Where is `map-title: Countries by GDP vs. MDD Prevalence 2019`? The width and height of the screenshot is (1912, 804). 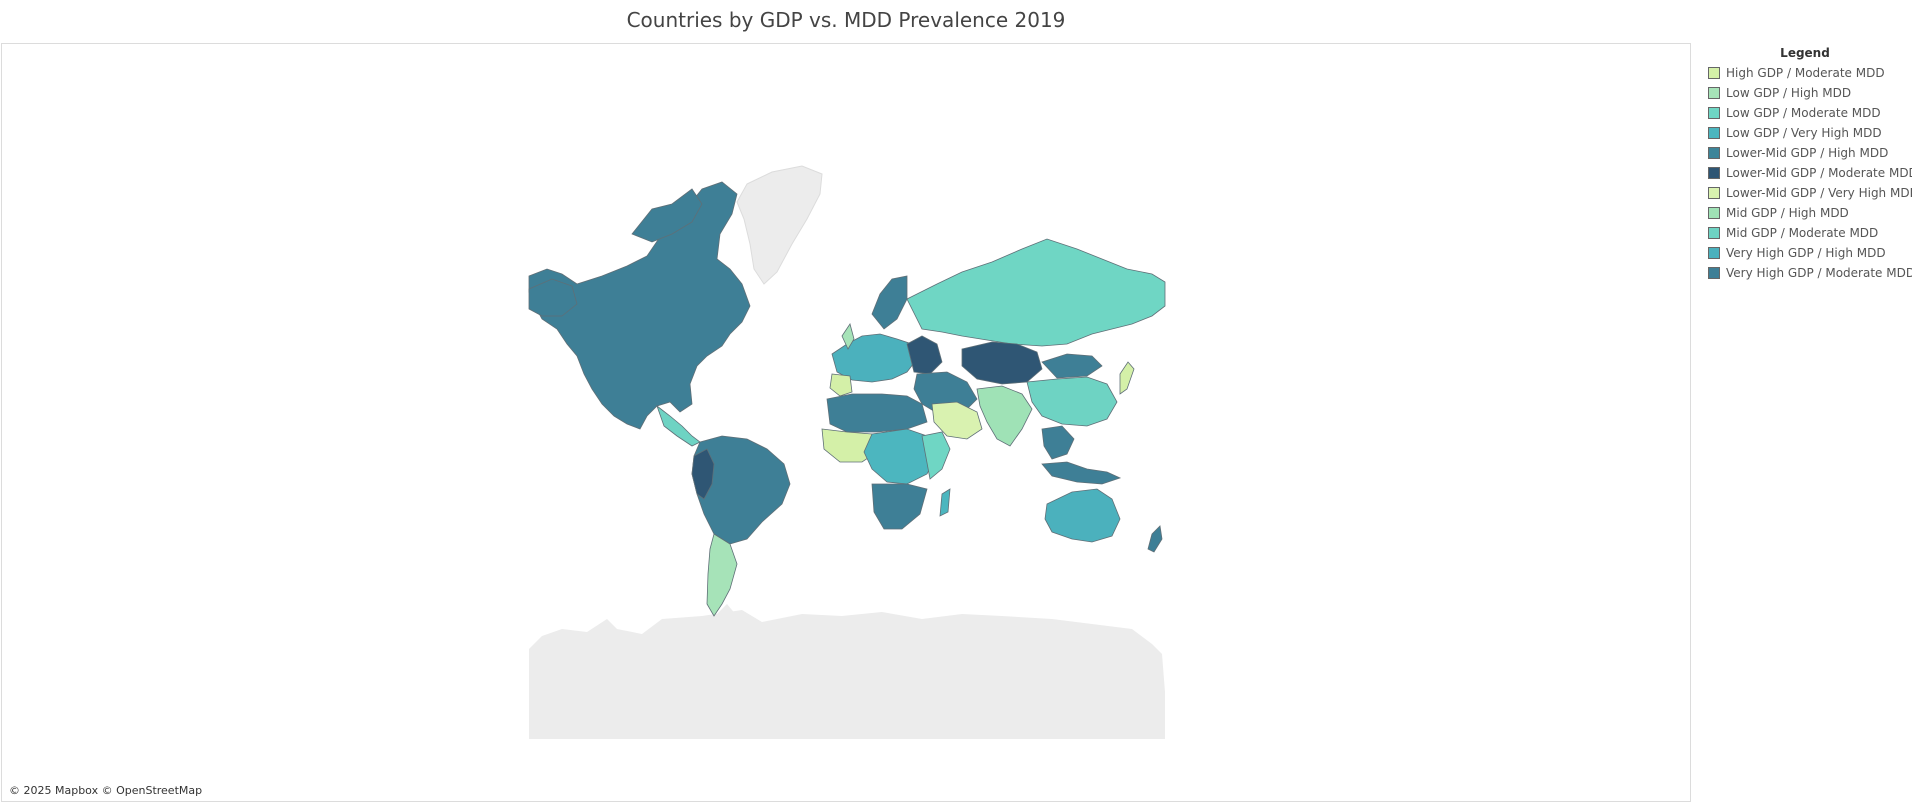 map-title: Countries by GDP vs. MDD Prevalence 2019 is located at coordinates (846, 20).